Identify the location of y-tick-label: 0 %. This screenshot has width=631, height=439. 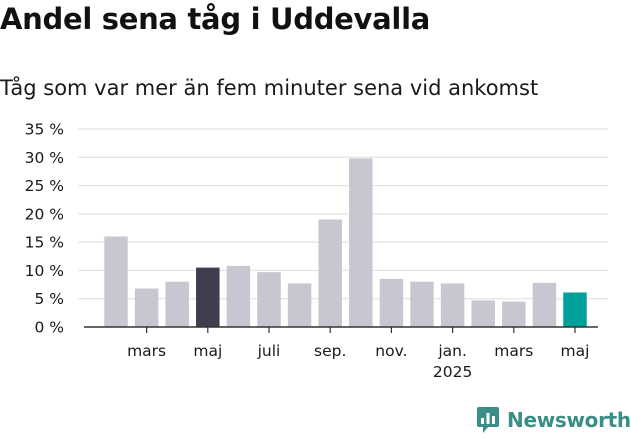
(49, 328).